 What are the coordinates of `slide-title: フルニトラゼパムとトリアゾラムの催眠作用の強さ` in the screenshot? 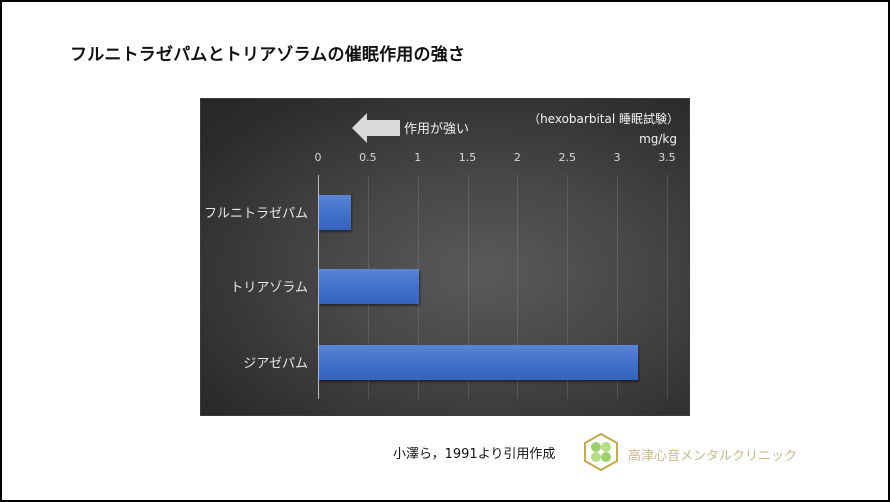 It's located at (268, 55).